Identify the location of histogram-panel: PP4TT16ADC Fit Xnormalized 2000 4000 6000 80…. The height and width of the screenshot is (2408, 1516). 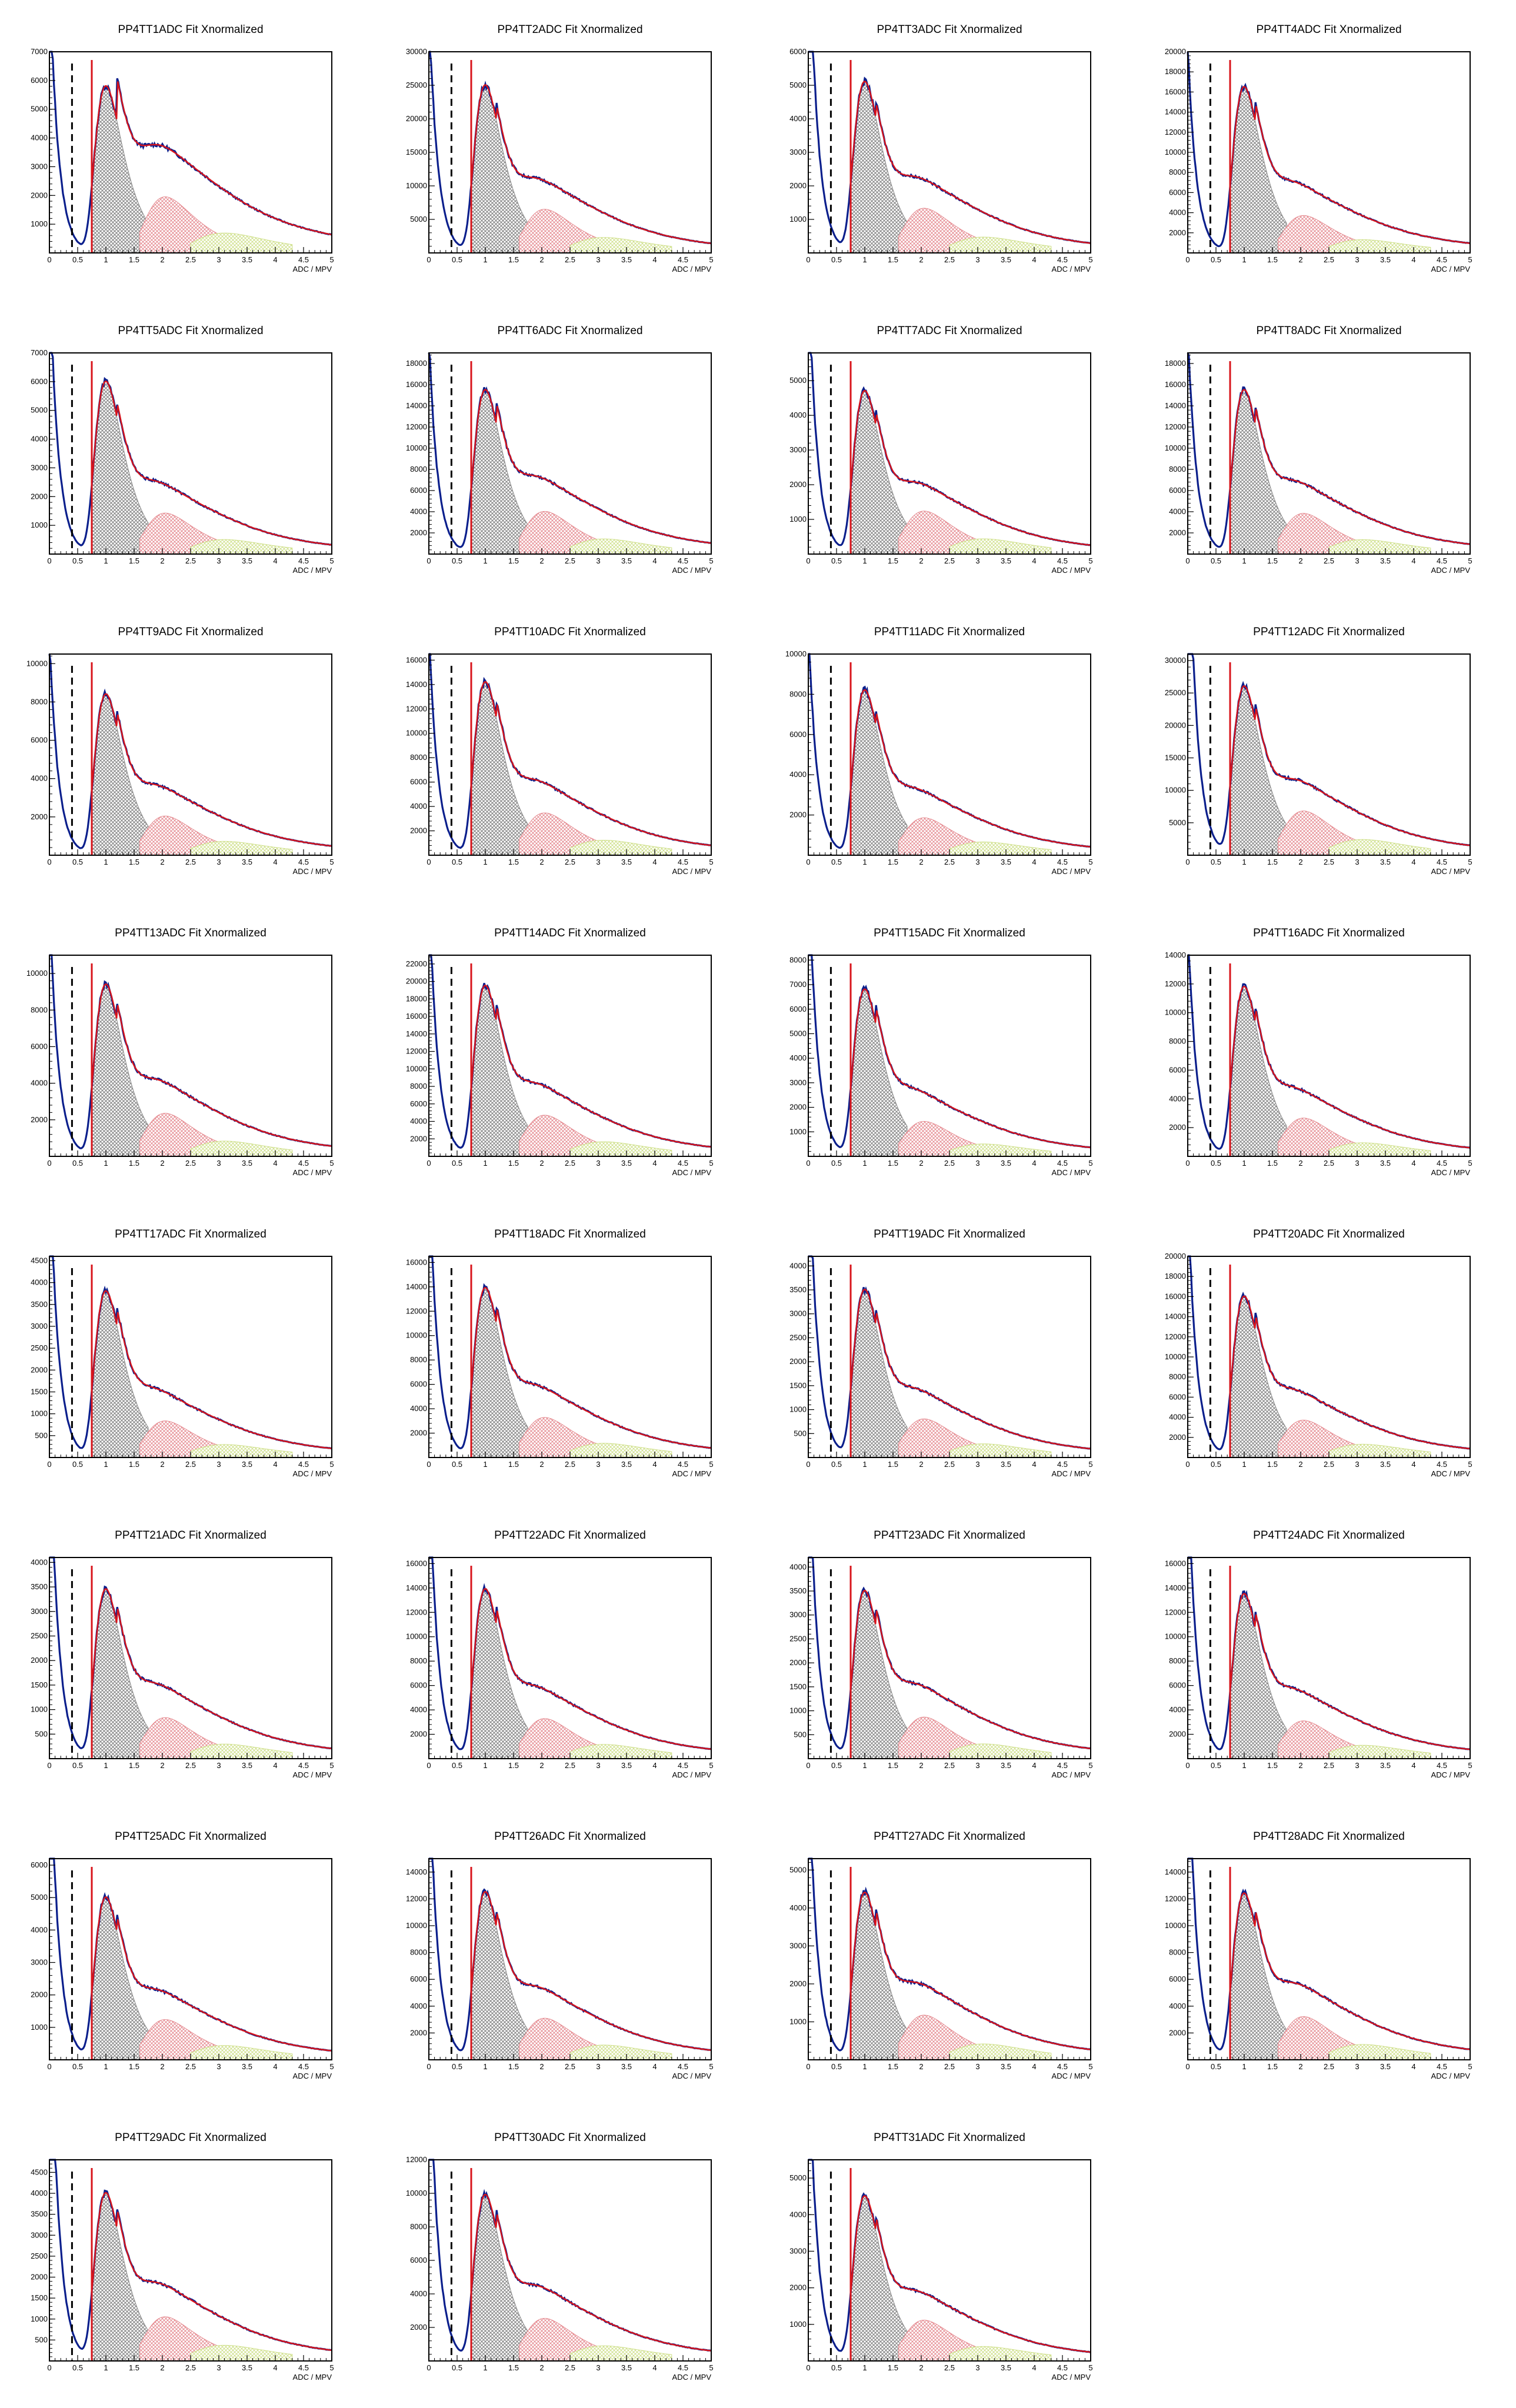
(1318, 1052).